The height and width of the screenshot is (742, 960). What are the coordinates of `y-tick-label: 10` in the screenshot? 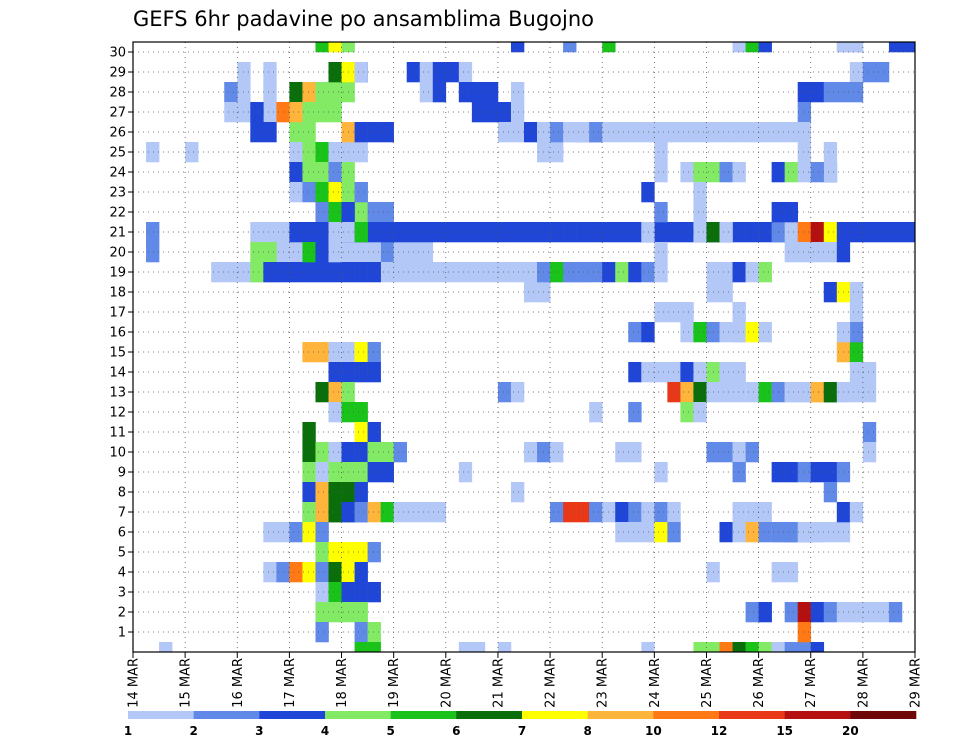 It's located at (117, 453).